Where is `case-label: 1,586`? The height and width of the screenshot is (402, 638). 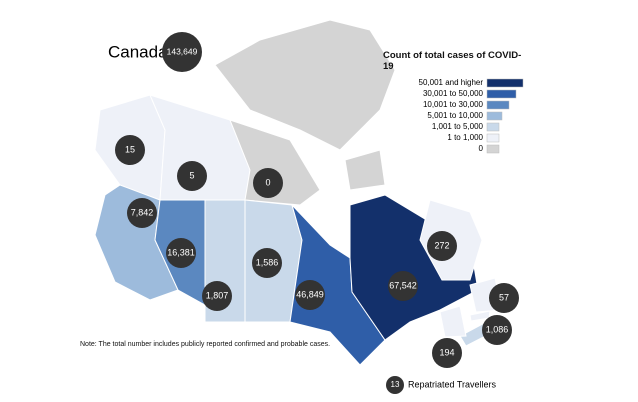
case-label: 1,586 is located at coordinates (267, 262).